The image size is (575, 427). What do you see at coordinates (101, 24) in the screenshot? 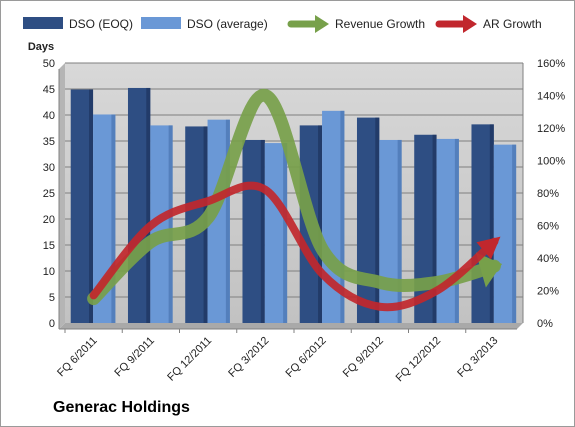
I see `legend-label: DSO (EOQ)` at bounding box center [101, 24].